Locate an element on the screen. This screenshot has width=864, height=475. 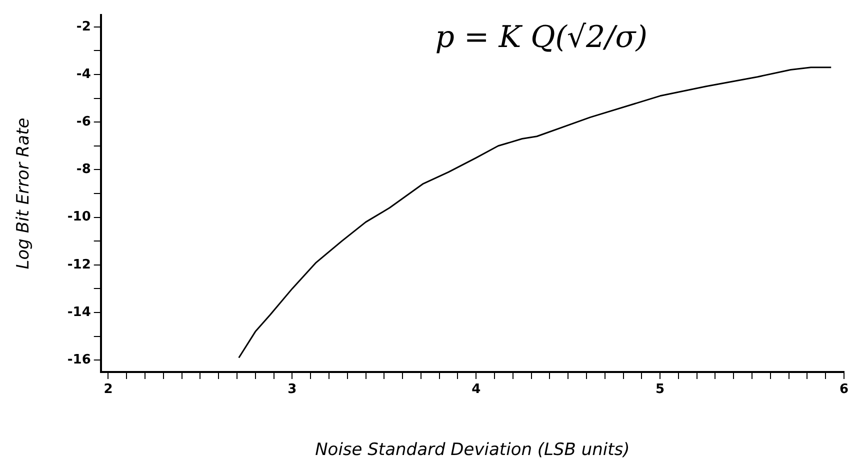
y-tick-label: -6 is located at coordinates (83, 122).